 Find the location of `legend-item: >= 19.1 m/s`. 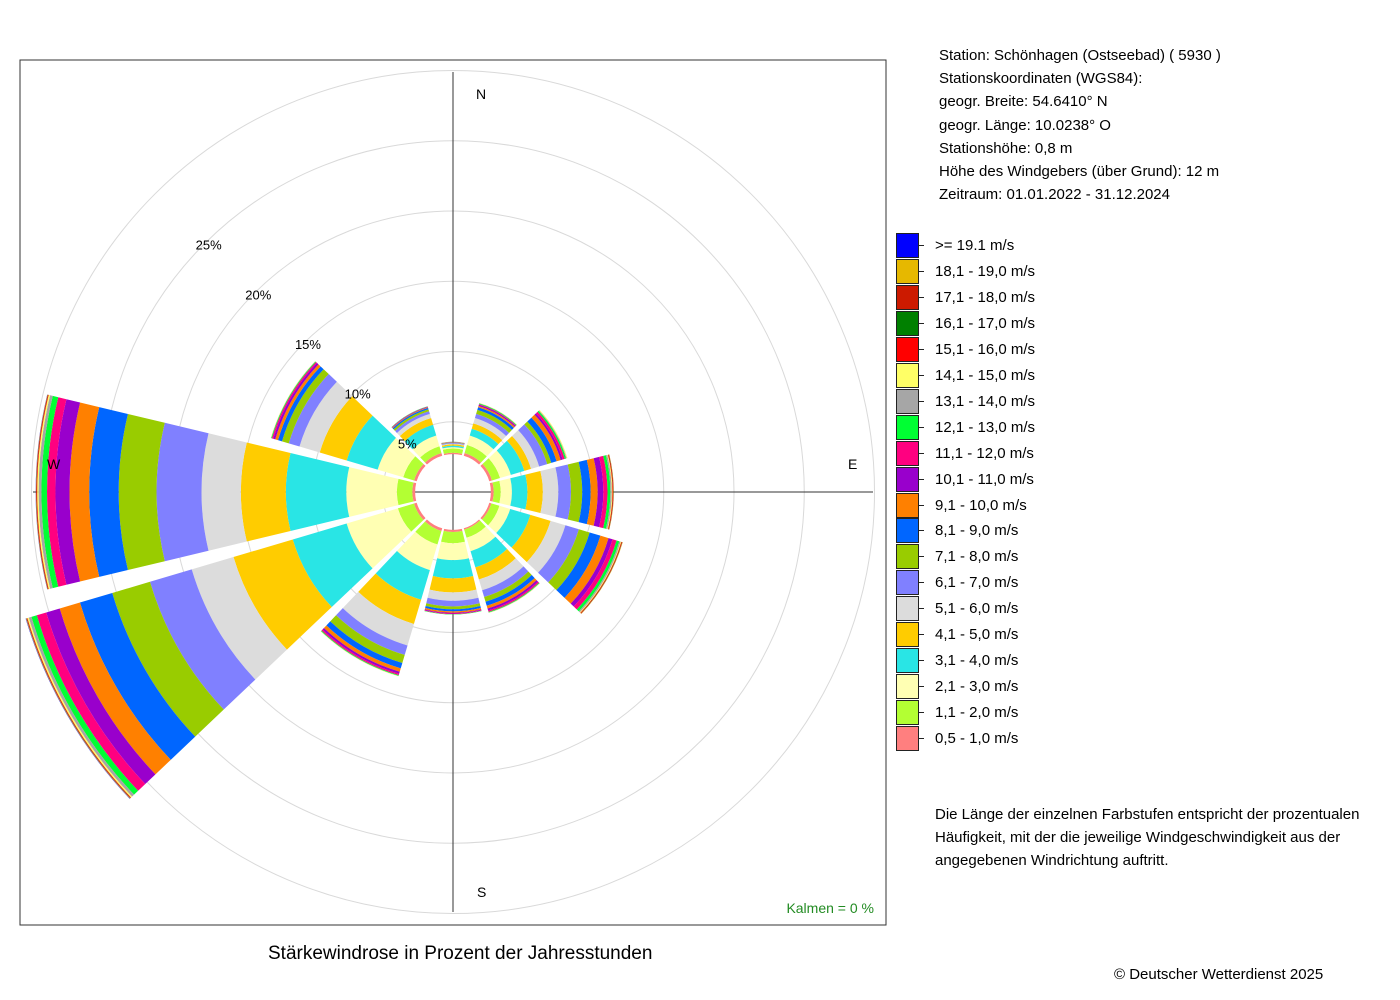

legend-item: >= 19.1 m/s is located at coordinates (996, 246).